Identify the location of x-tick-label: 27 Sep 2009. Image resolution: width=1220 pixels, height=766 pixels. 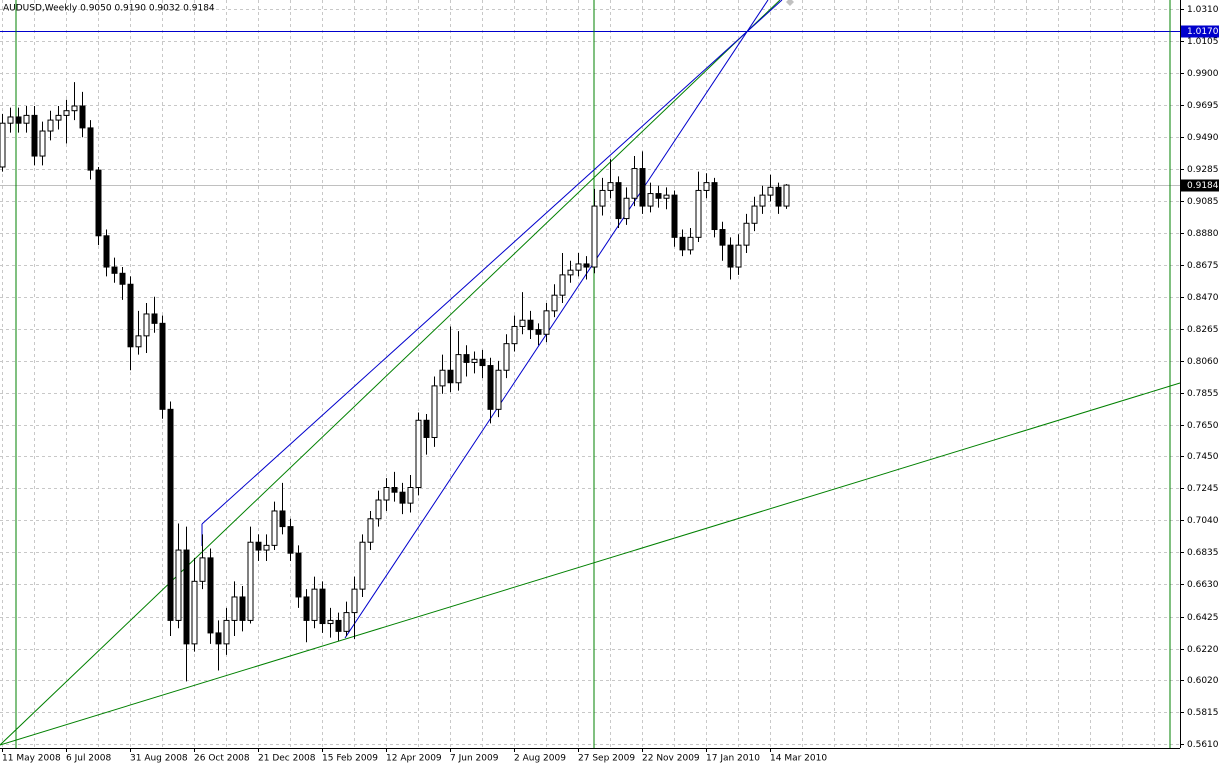
(606, 759).